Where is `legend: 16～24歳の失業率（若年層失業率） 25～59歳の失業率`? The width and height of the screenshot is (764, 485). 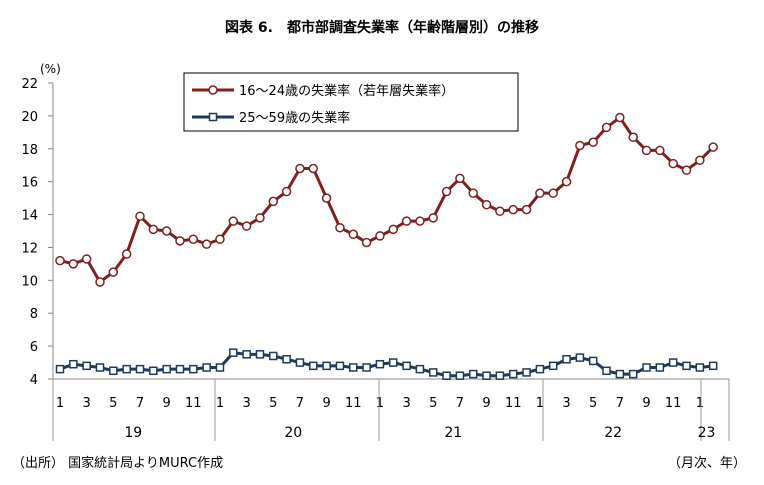 legend: 16～24歳の失業率（若年層失業率） 25～59歳の失業率 is located at coordinates (351, 102).